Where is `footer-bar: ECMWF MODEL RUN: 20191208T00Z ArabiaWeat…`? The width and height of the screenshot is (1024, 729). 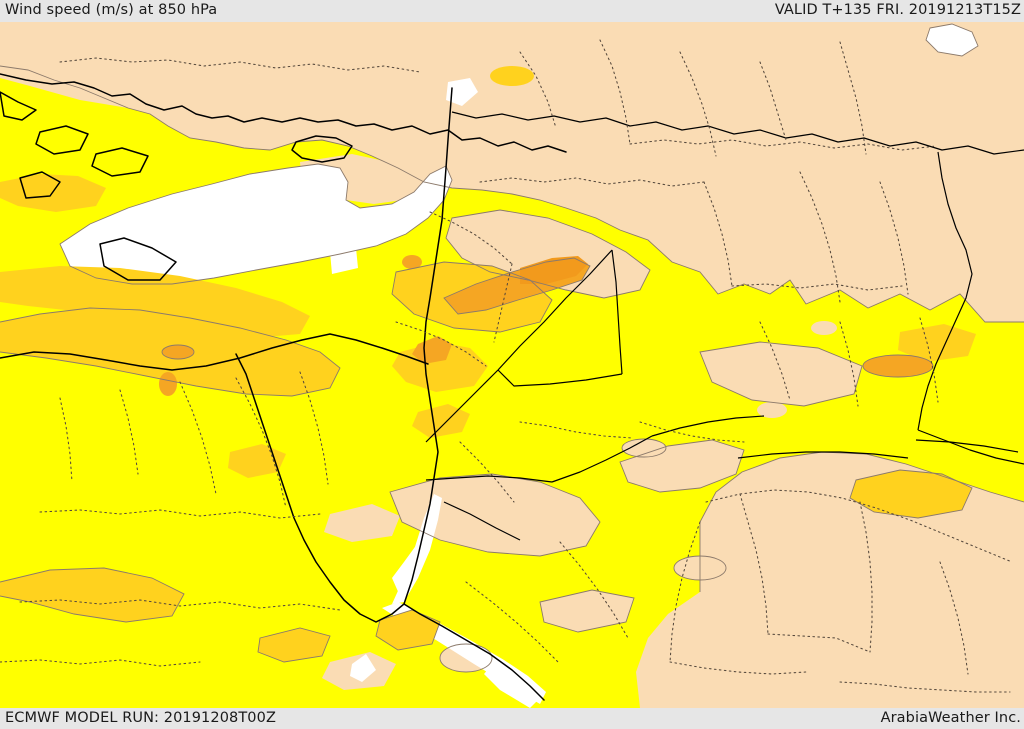
footer-bar: ECMWF MODEL RUN: 20191208T00Z ArabiaWeat… is located at coordinates (512, 718).